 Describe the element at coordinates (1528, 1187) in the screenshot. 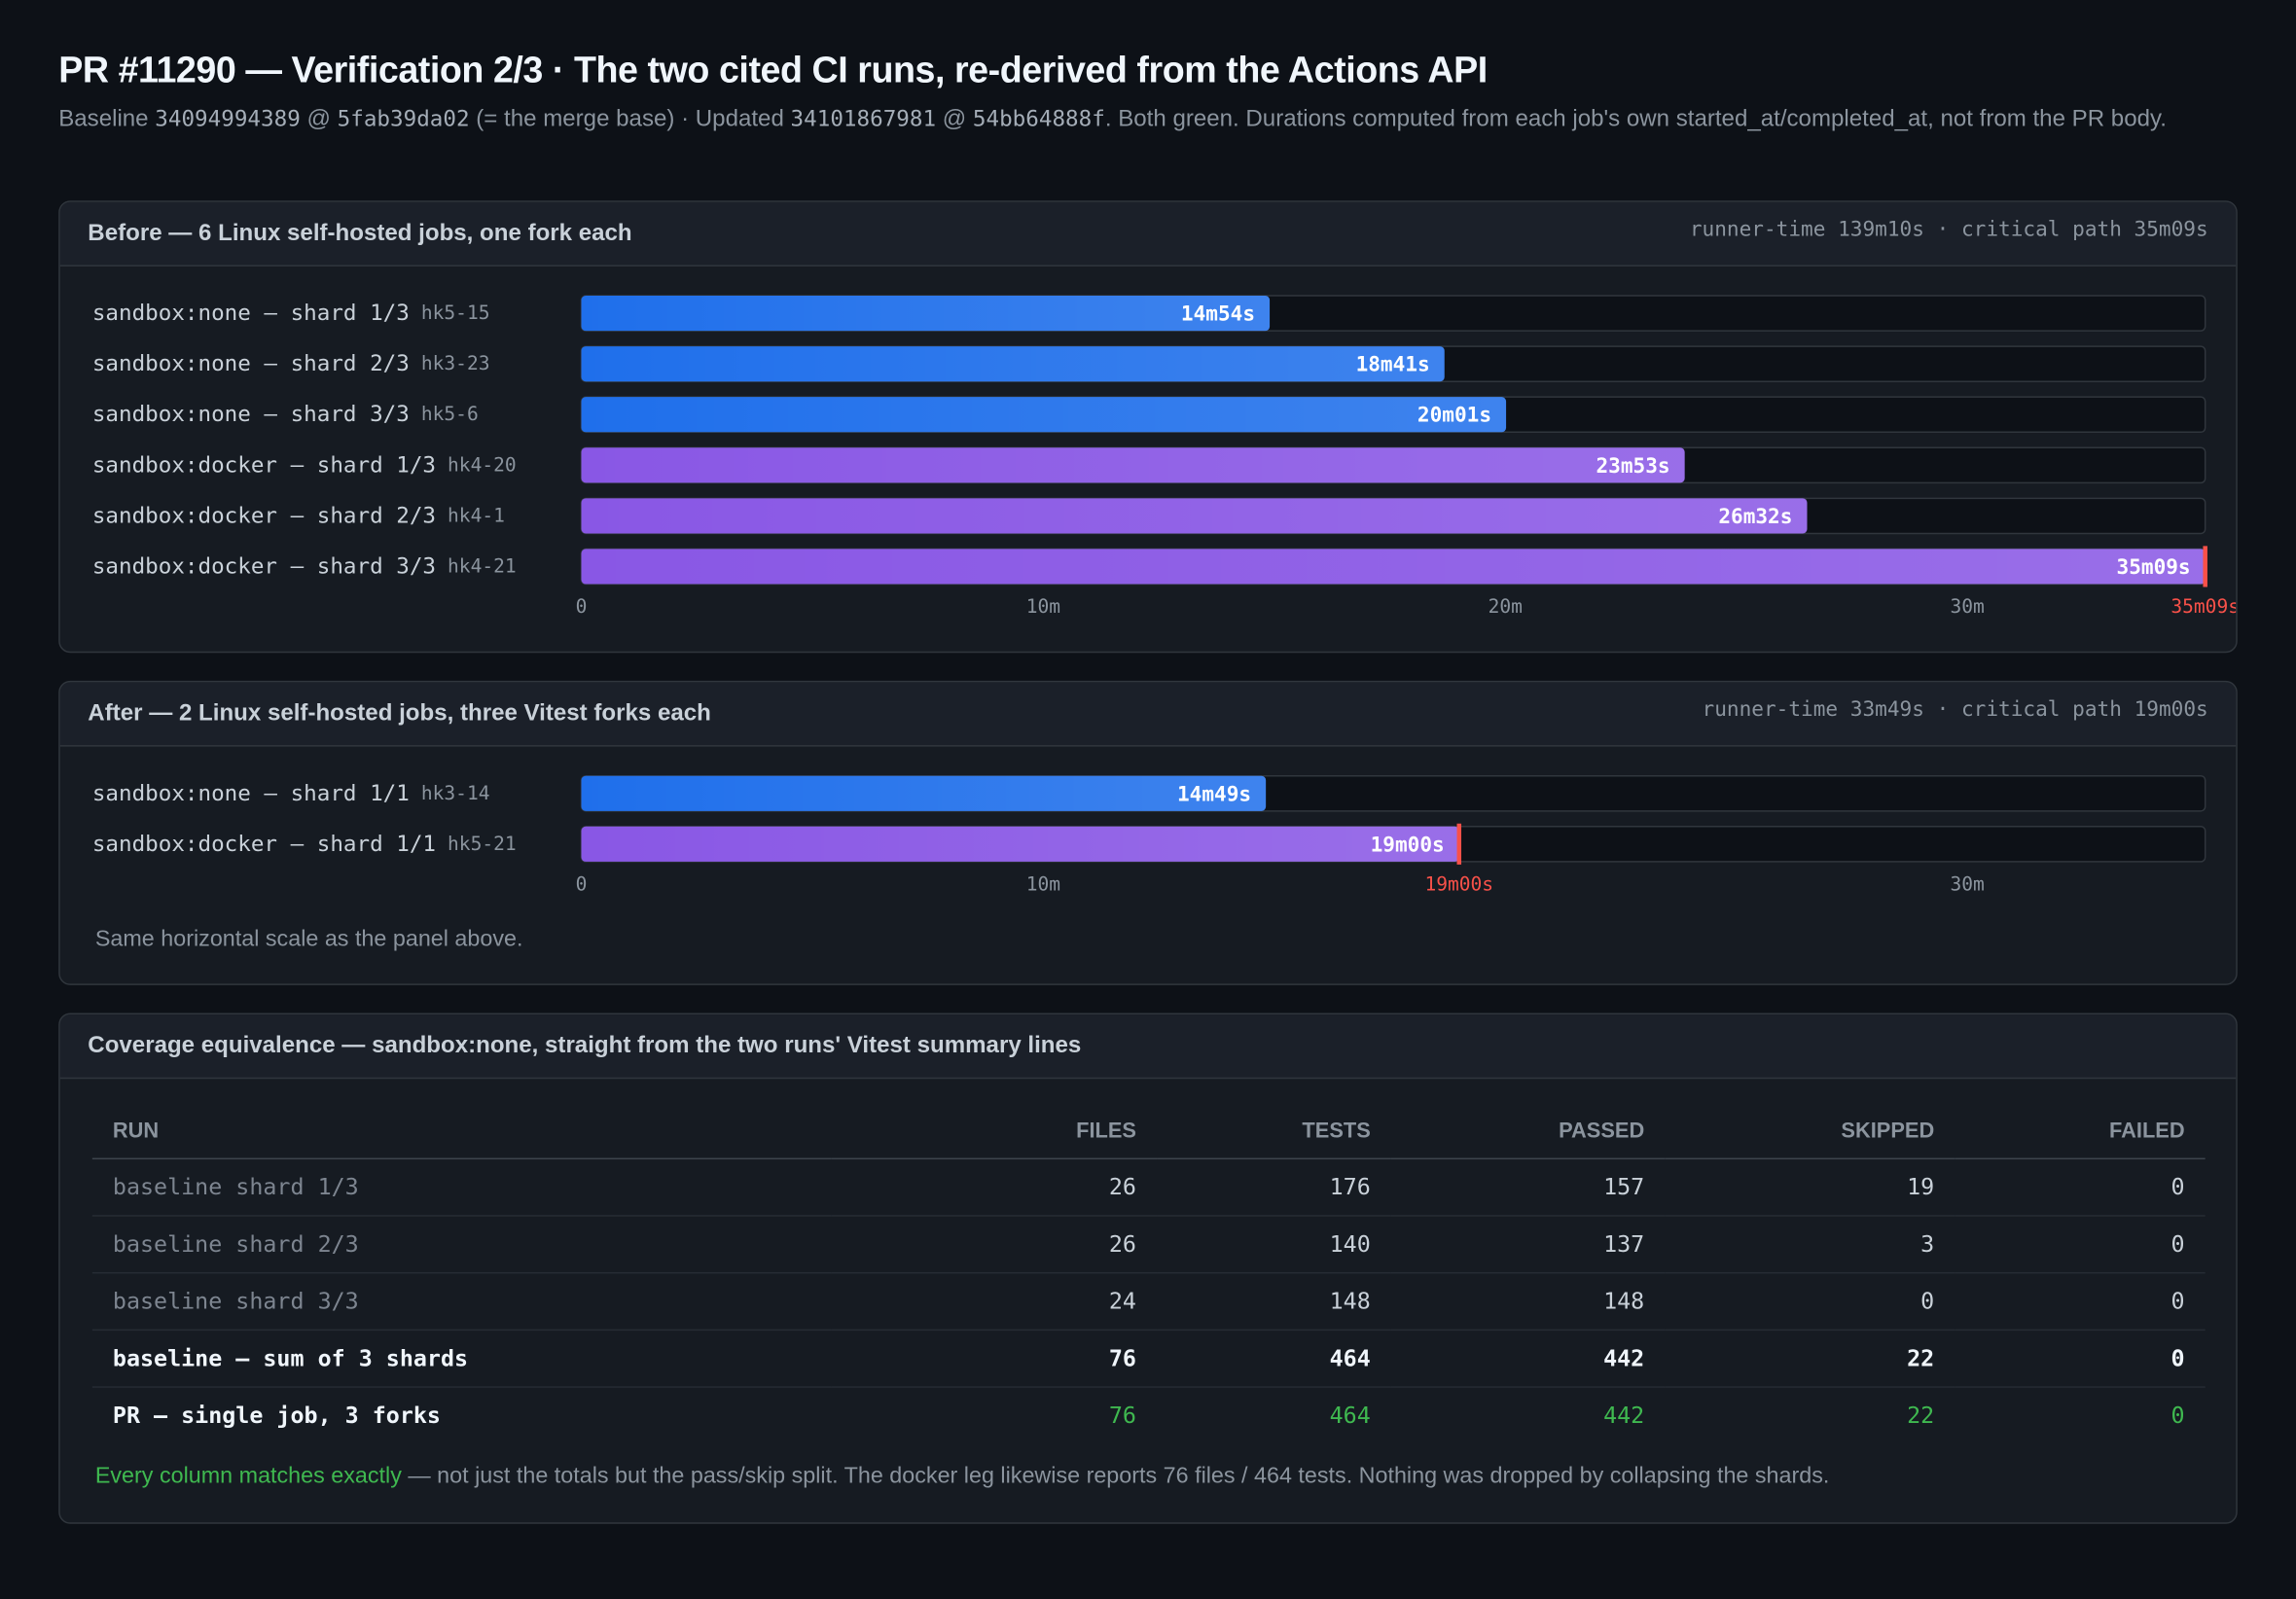

I see `table-cell: 157` at that location.